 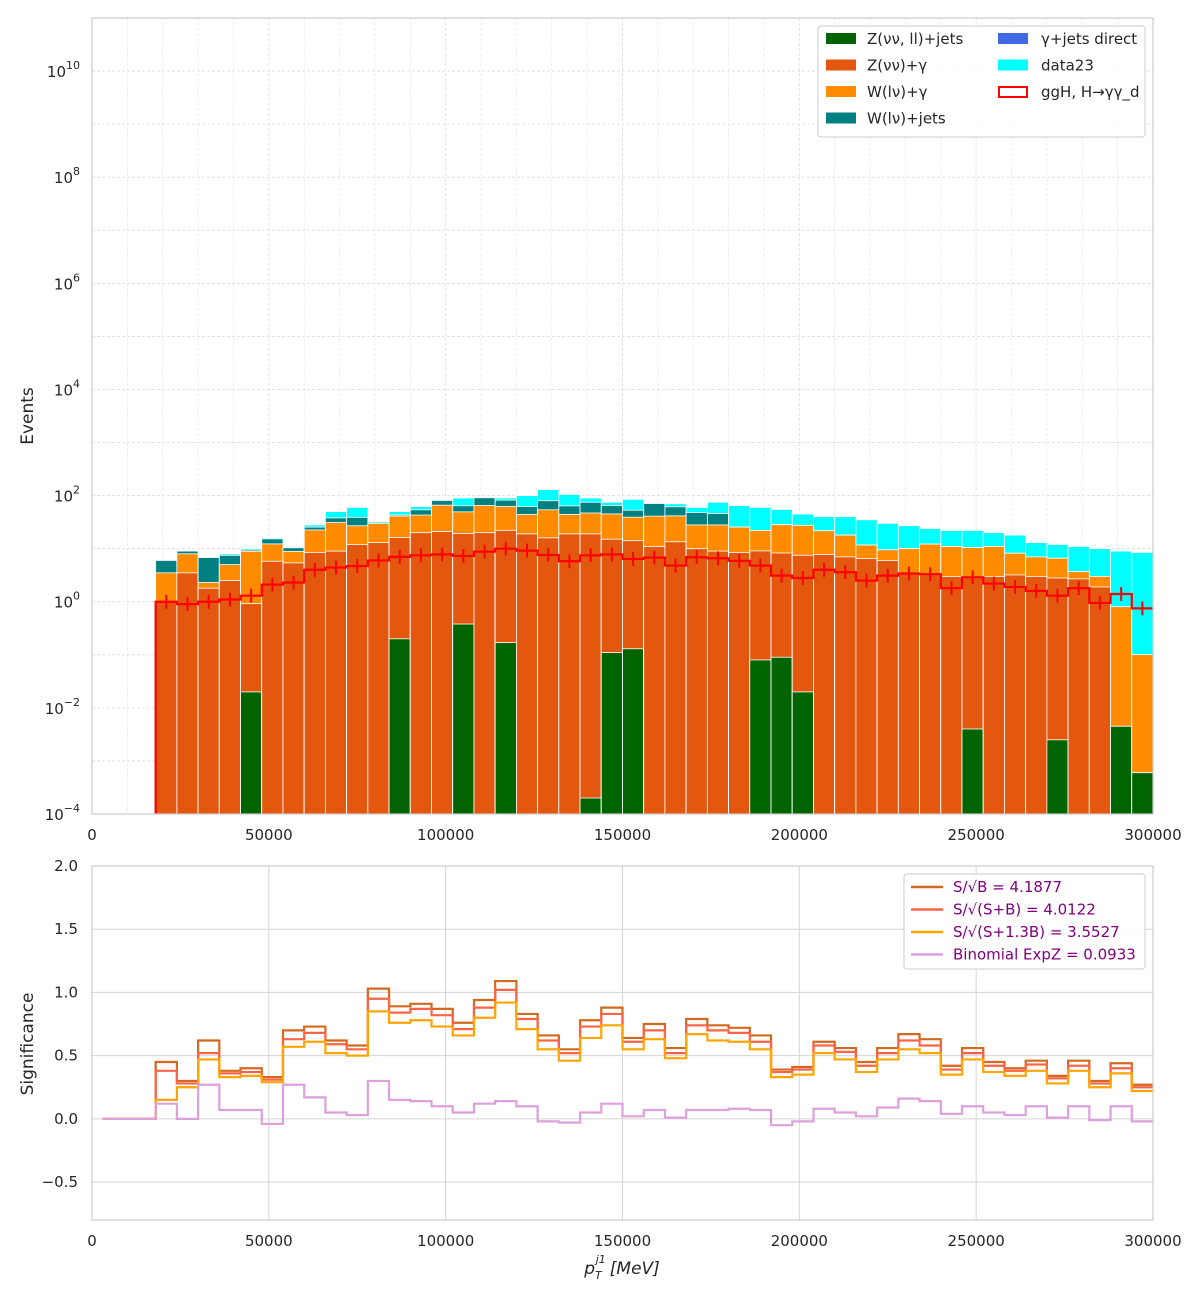 I want to click on legend-label: S/√(S+1.3B) = 3.5527, so click(x=1036, y=932).